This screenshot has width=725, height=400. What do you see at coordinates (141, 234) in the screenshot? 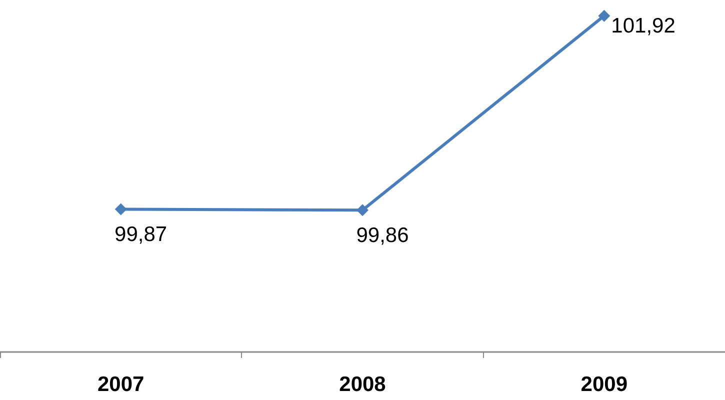
I see `data-label: 99,87` at bounding box center [141, 234].